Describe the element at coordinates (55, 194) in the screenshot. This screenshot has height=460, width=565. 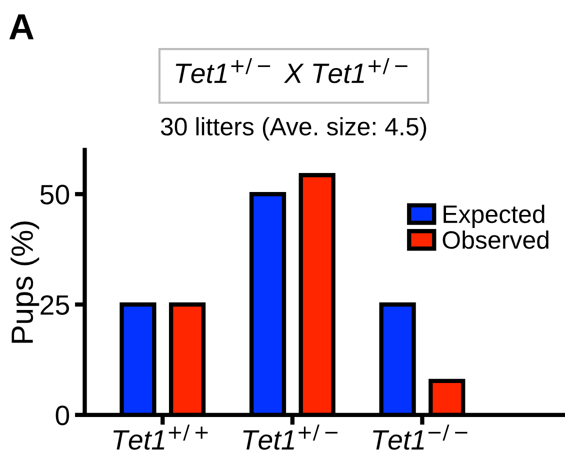
I see `y-tick-label: 50` at that location.